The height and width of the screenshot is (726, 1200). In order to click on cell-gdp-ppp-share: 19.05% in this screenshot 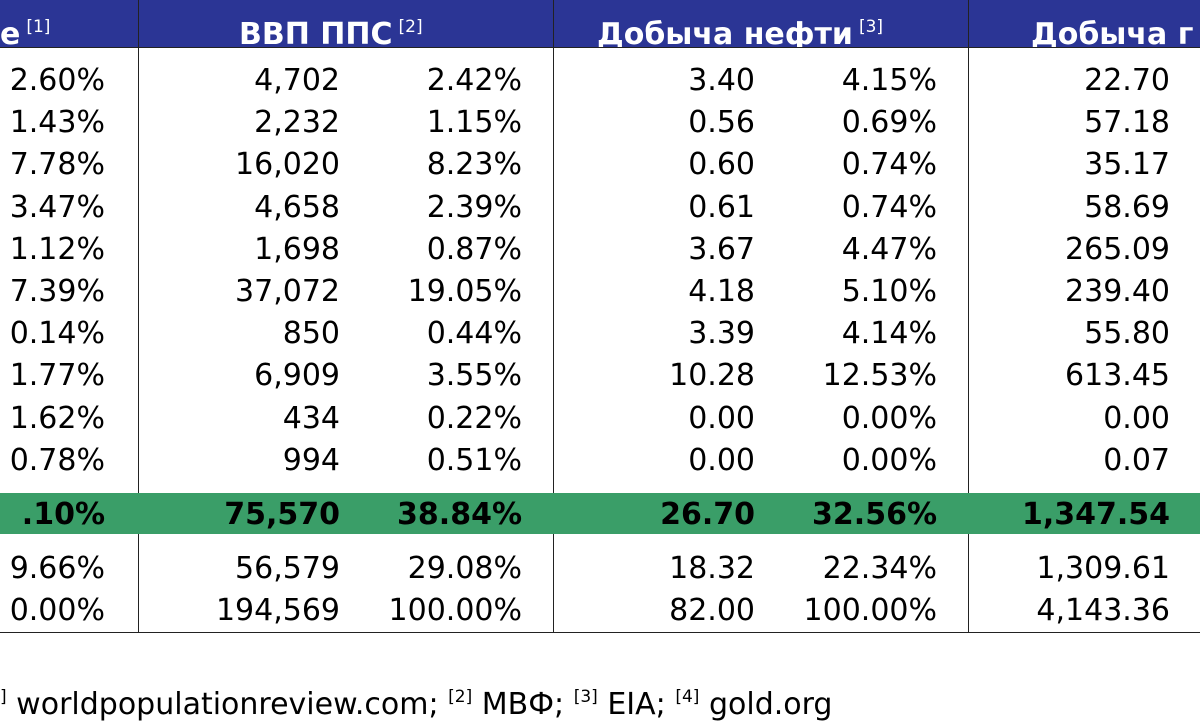, I will do `click(464, 291)`.